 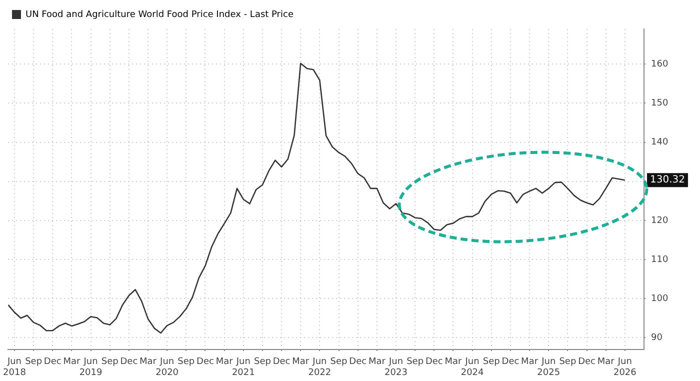 What do you see at coordinates (14, 367) in the screenshot?
I see `x-tick-label: Jun 2018` at bounding box center [14, 367].